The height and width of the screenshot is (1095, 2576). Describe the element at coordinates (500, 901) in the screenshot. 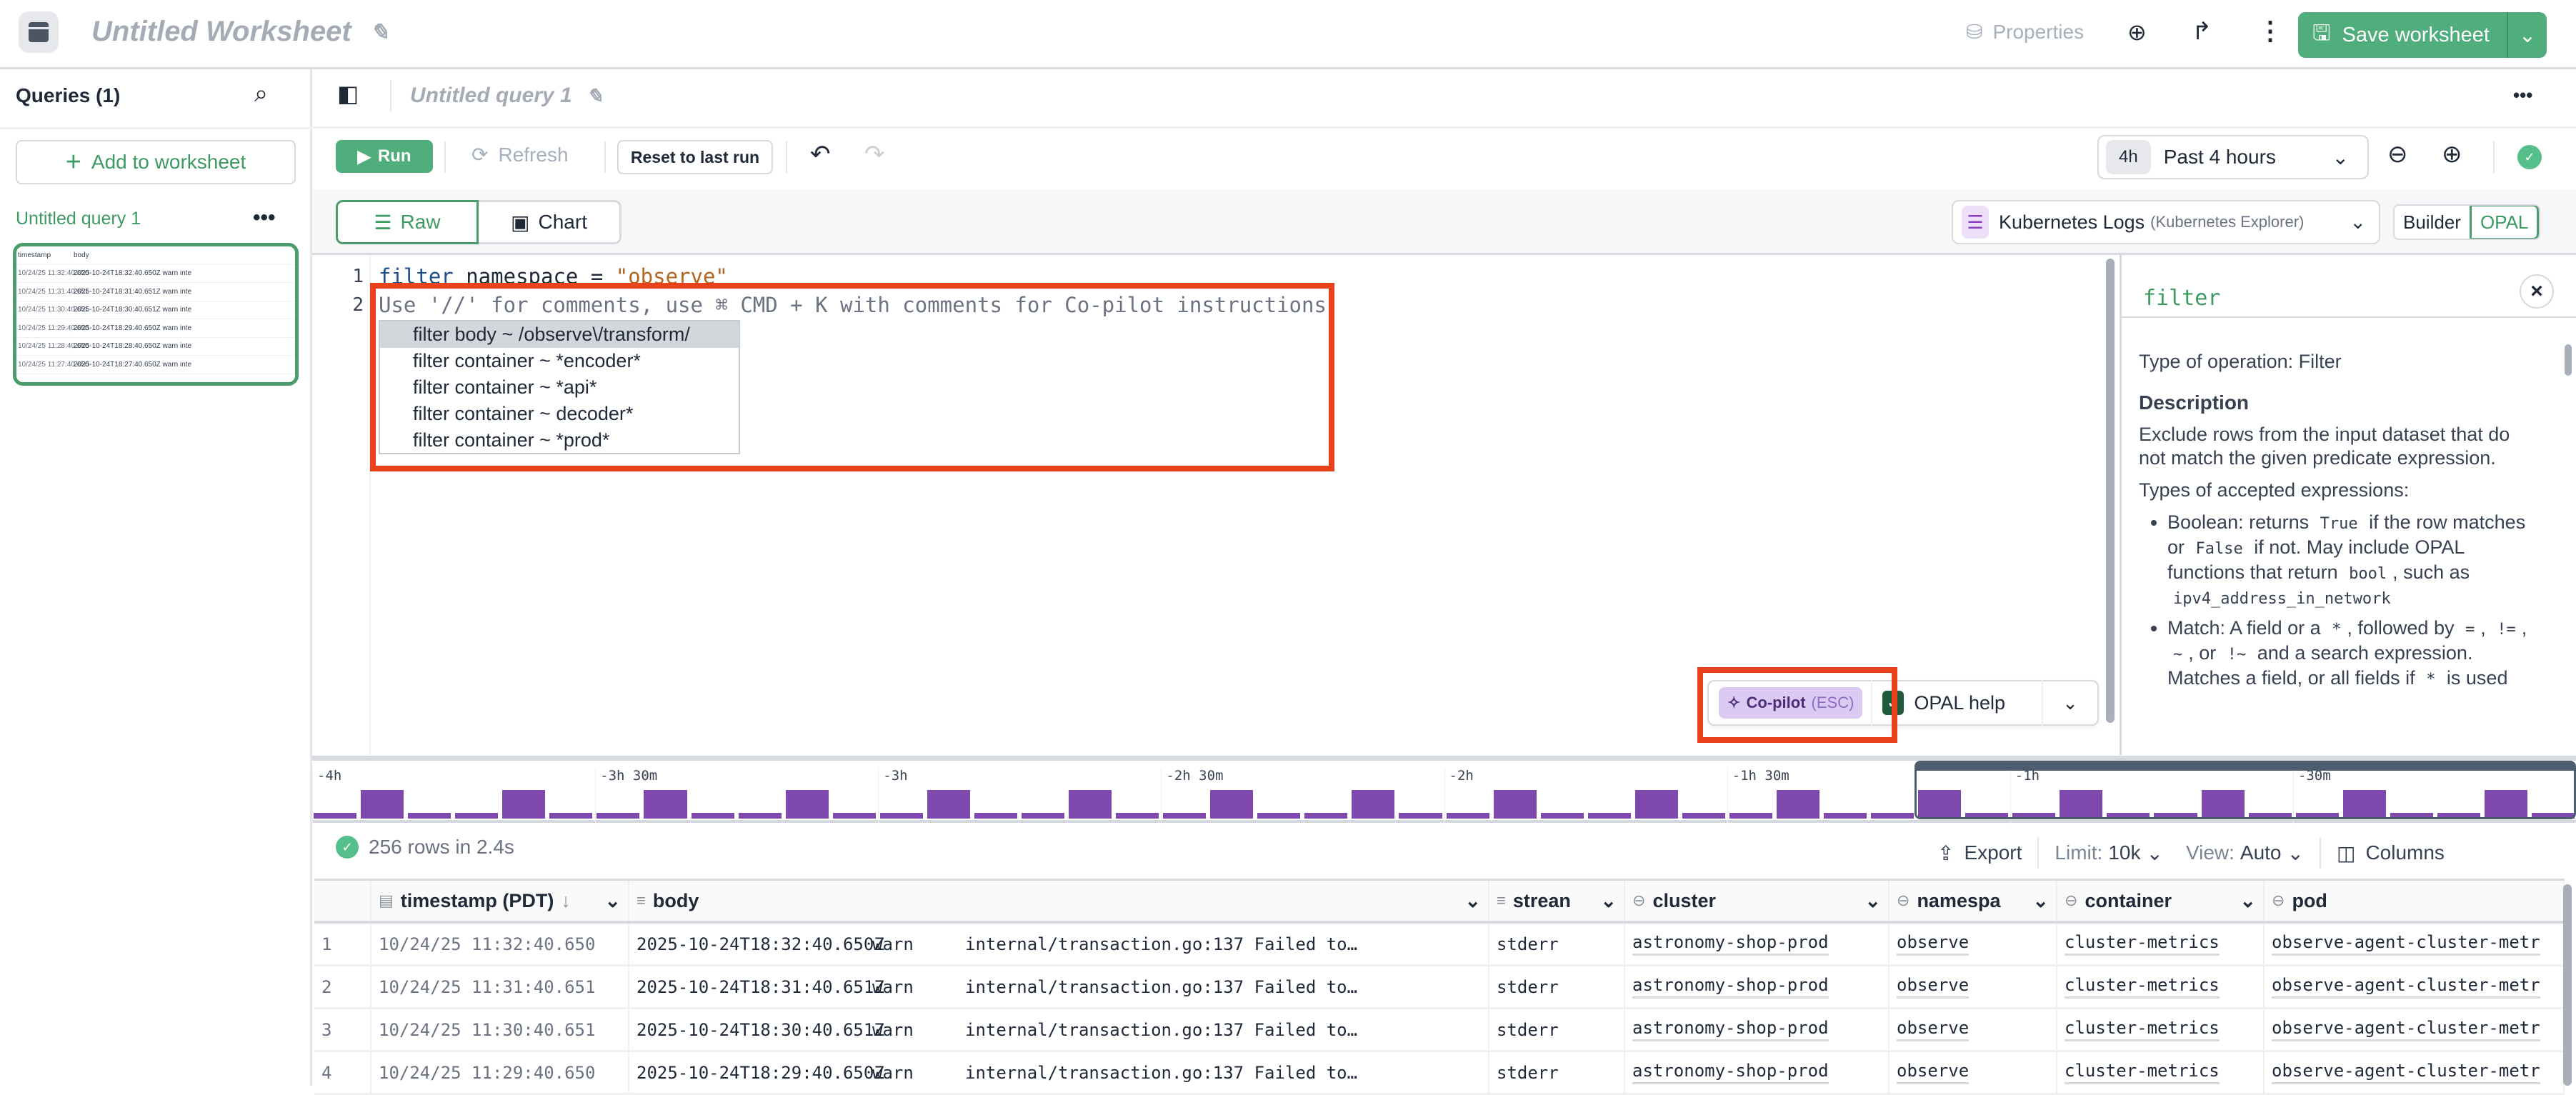

I see `column-header-timestamp: ▤ timestamp (PDT) ↓ ⌄` at that location.